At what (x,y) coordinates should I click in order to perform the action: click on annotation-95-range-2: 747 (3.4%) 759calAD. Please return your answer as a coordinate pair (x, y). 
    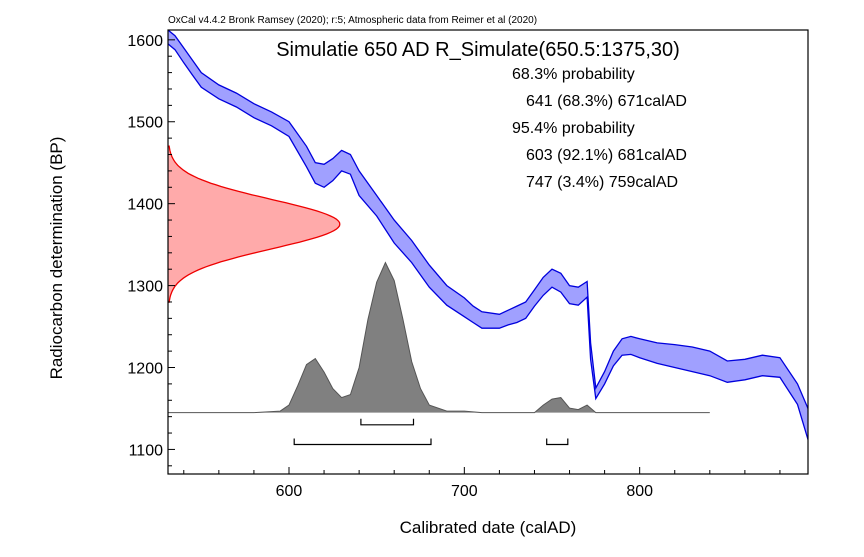
    Looking at the image, I should click on (602, 182).